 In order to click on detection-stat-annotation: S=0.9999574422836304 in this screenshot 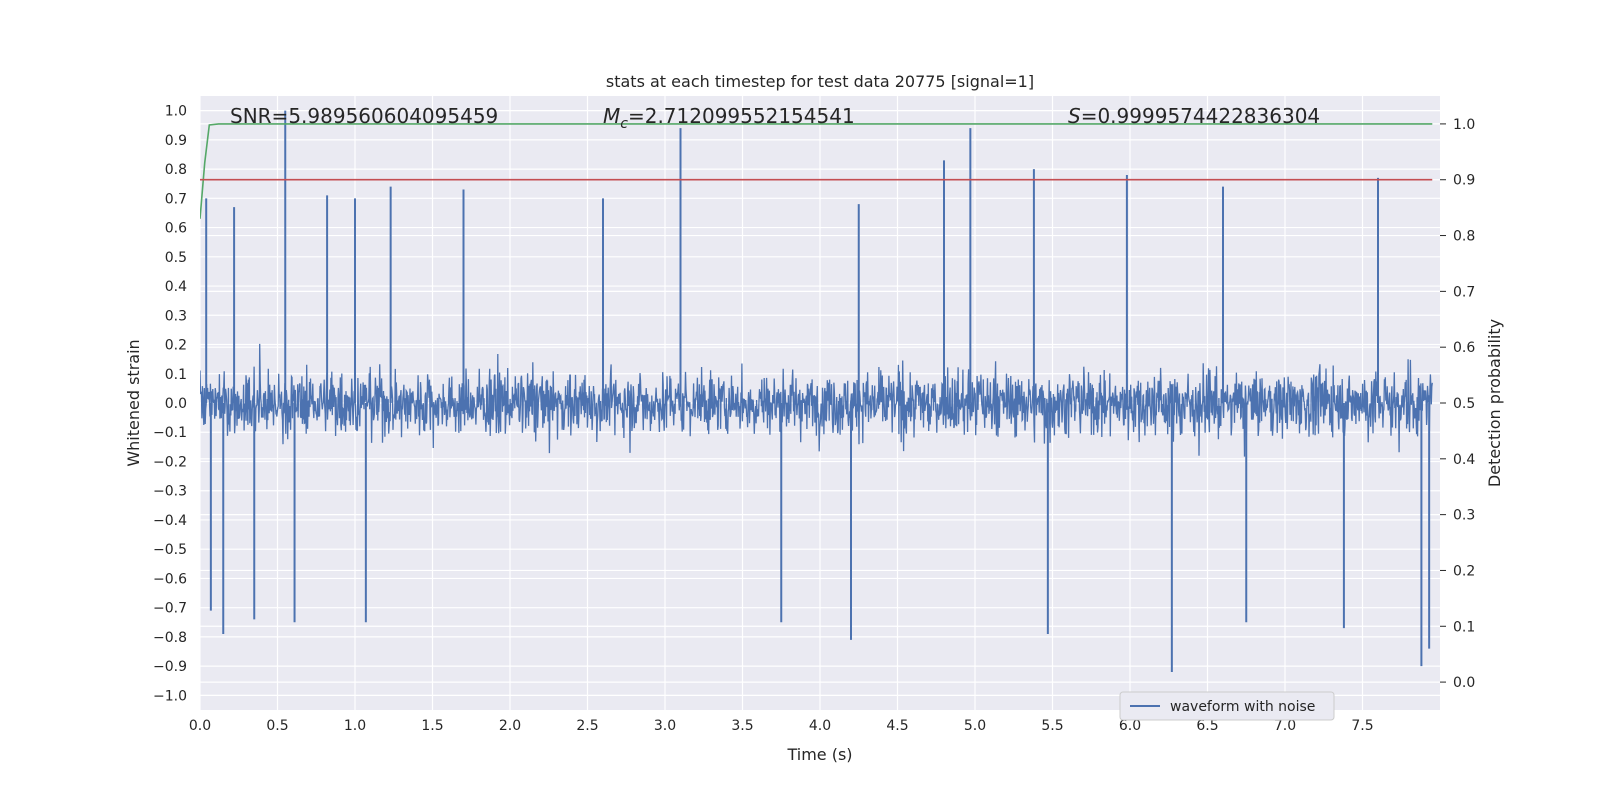, I will do `click(1194, 116)`.